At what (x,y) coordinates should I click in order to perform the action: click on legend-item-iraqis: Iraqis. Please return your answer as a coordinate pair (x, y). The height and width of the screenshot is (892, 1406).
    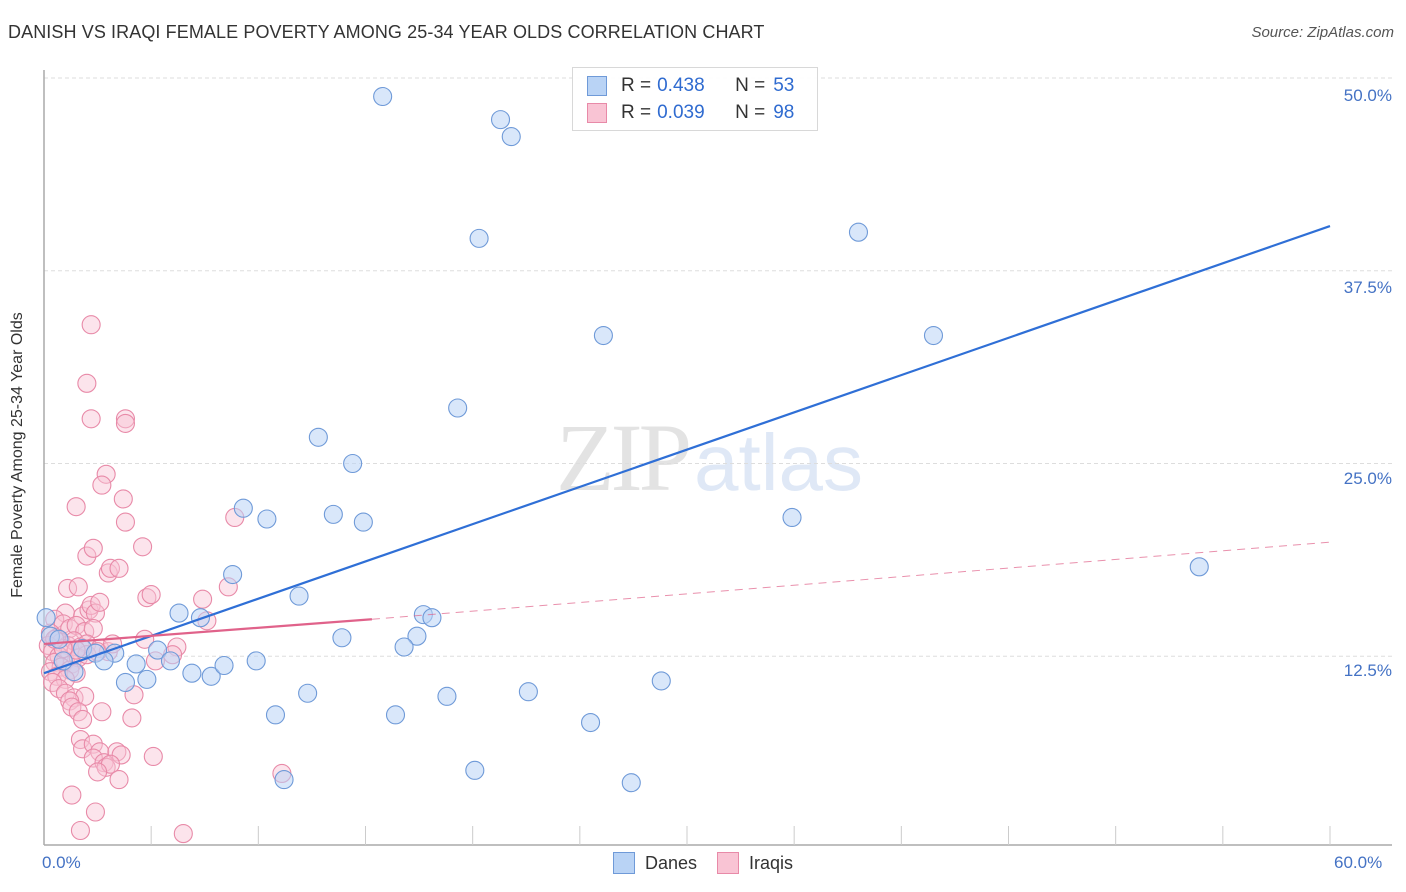
    Looking at the image, I should click on (755, 863).